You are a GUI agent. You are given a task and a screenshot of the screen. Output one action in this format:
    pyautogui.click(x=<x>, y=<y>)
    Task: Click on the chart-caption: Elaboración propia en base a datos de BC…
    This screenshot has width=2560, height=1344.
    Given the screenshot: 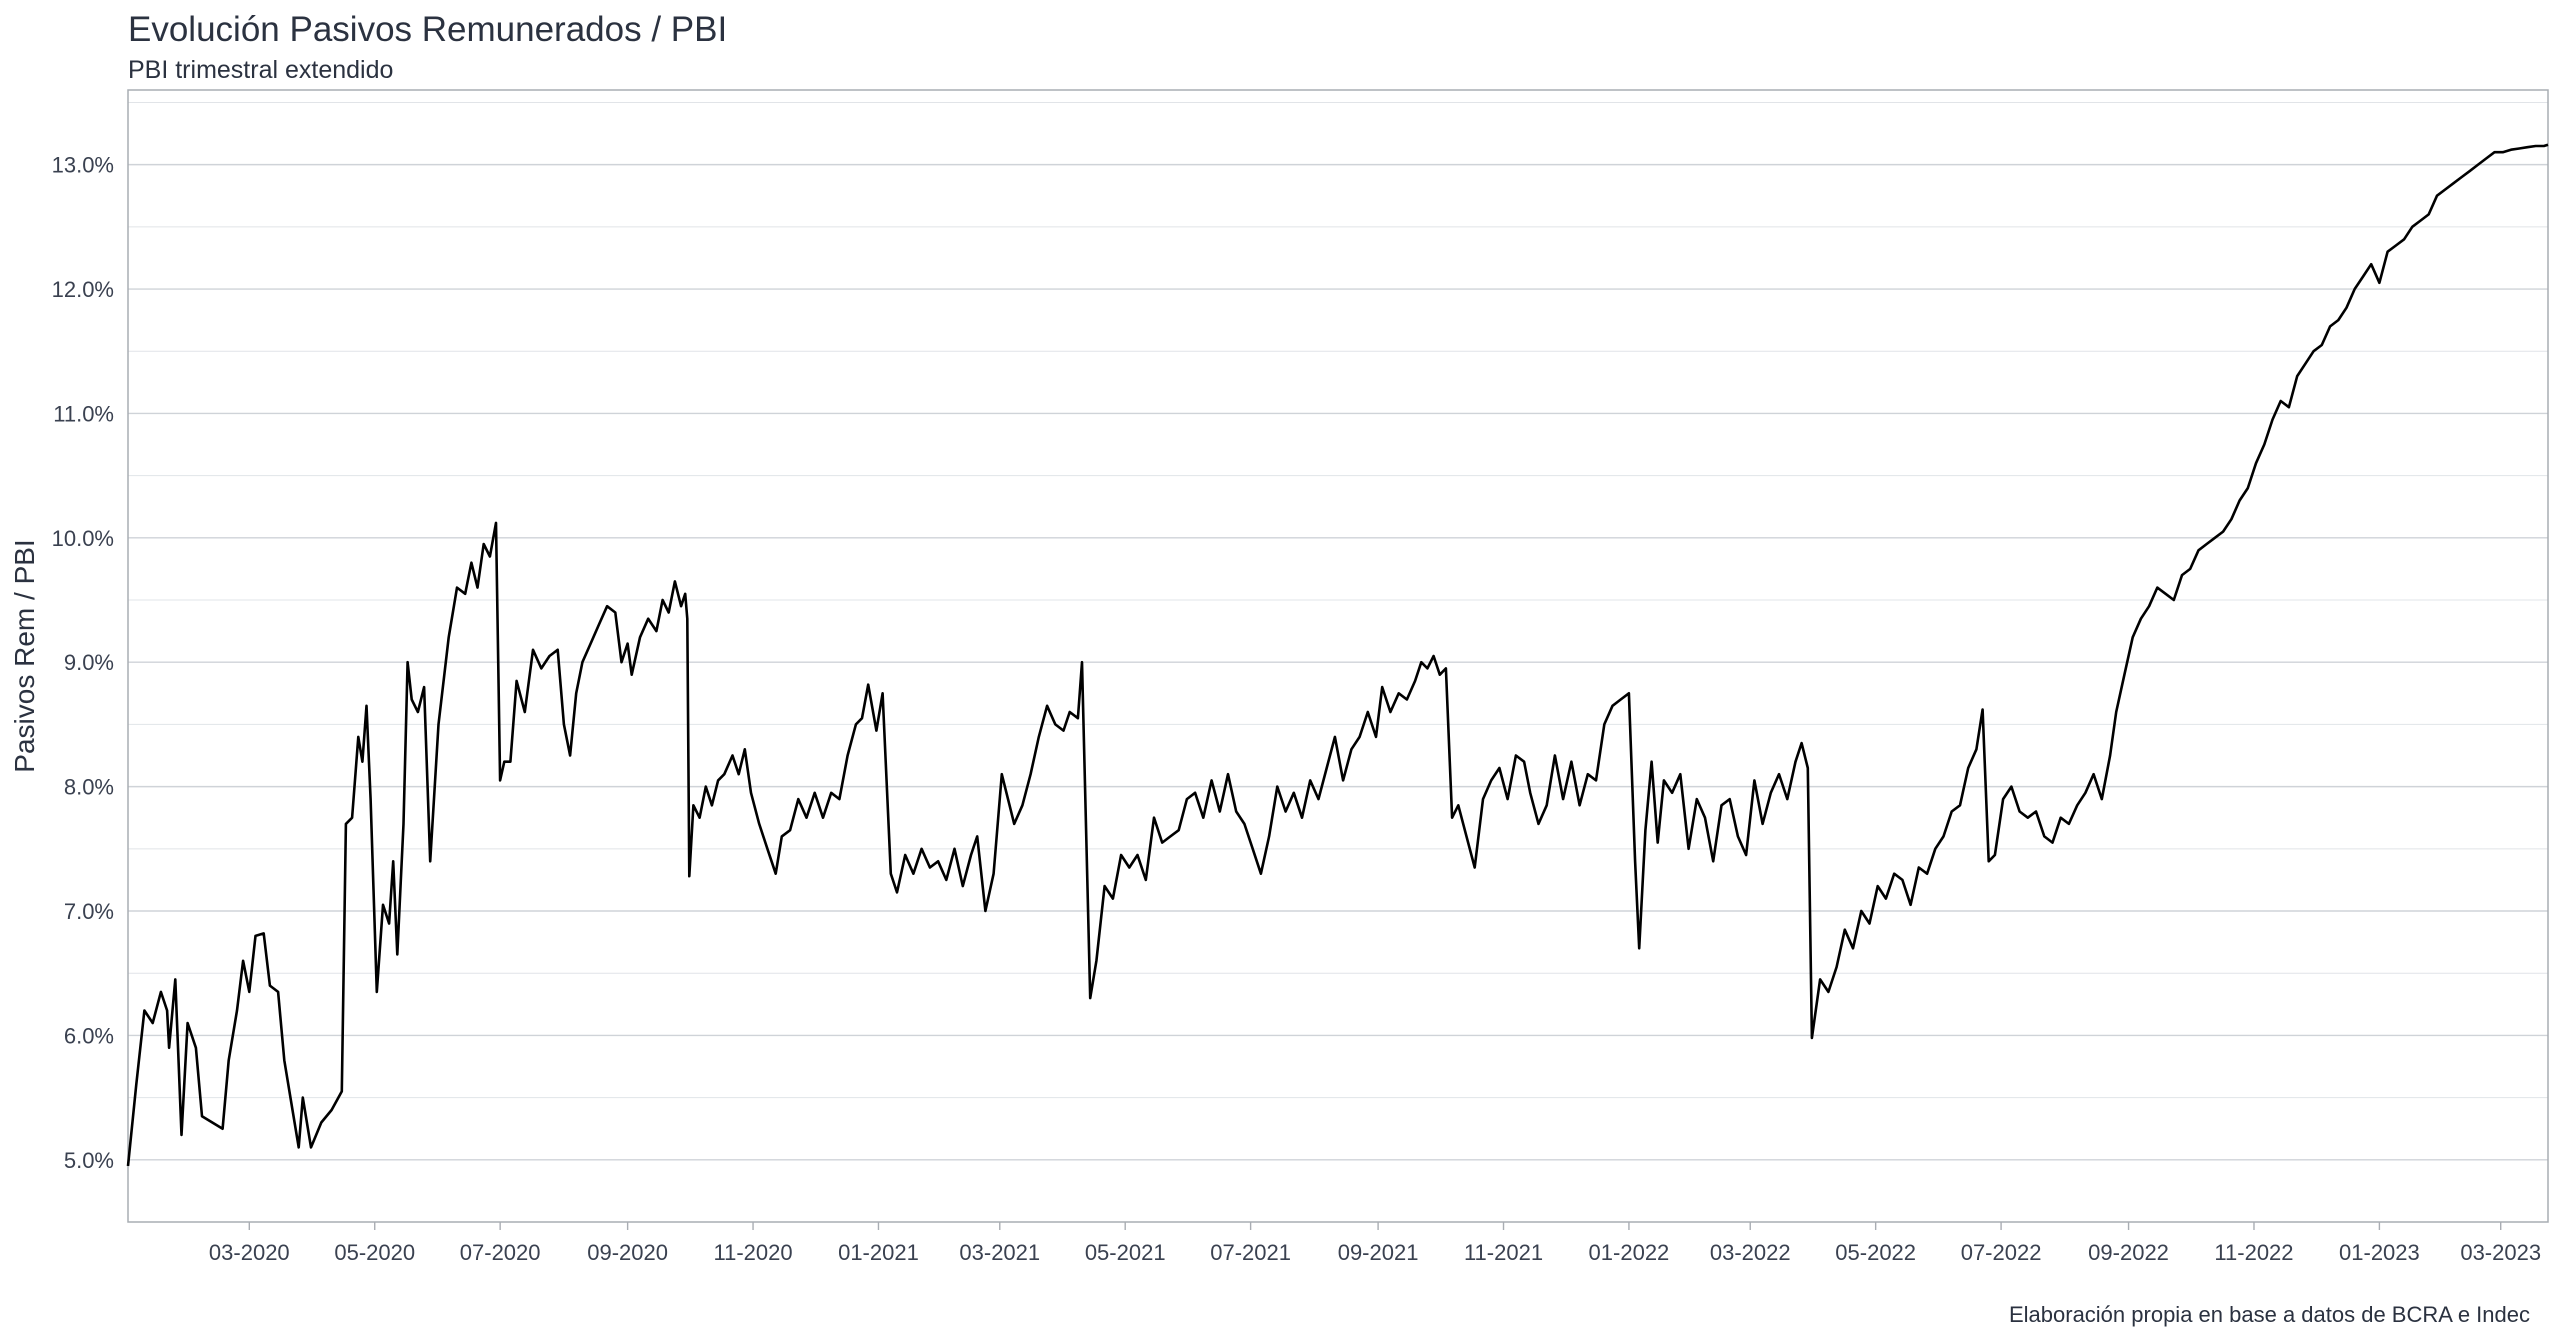 What is the action you would take?
    pyautogui.click(x=2269, y=1314)
    